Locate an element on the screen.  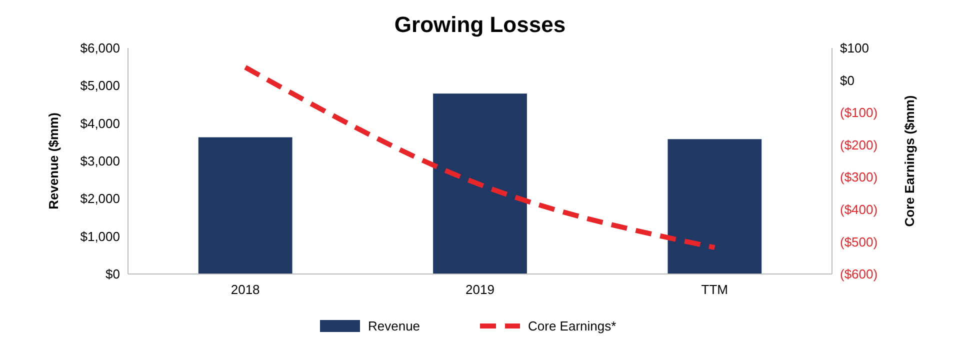
y2-tick-label: ($400) is located at coordinates (859, 209).